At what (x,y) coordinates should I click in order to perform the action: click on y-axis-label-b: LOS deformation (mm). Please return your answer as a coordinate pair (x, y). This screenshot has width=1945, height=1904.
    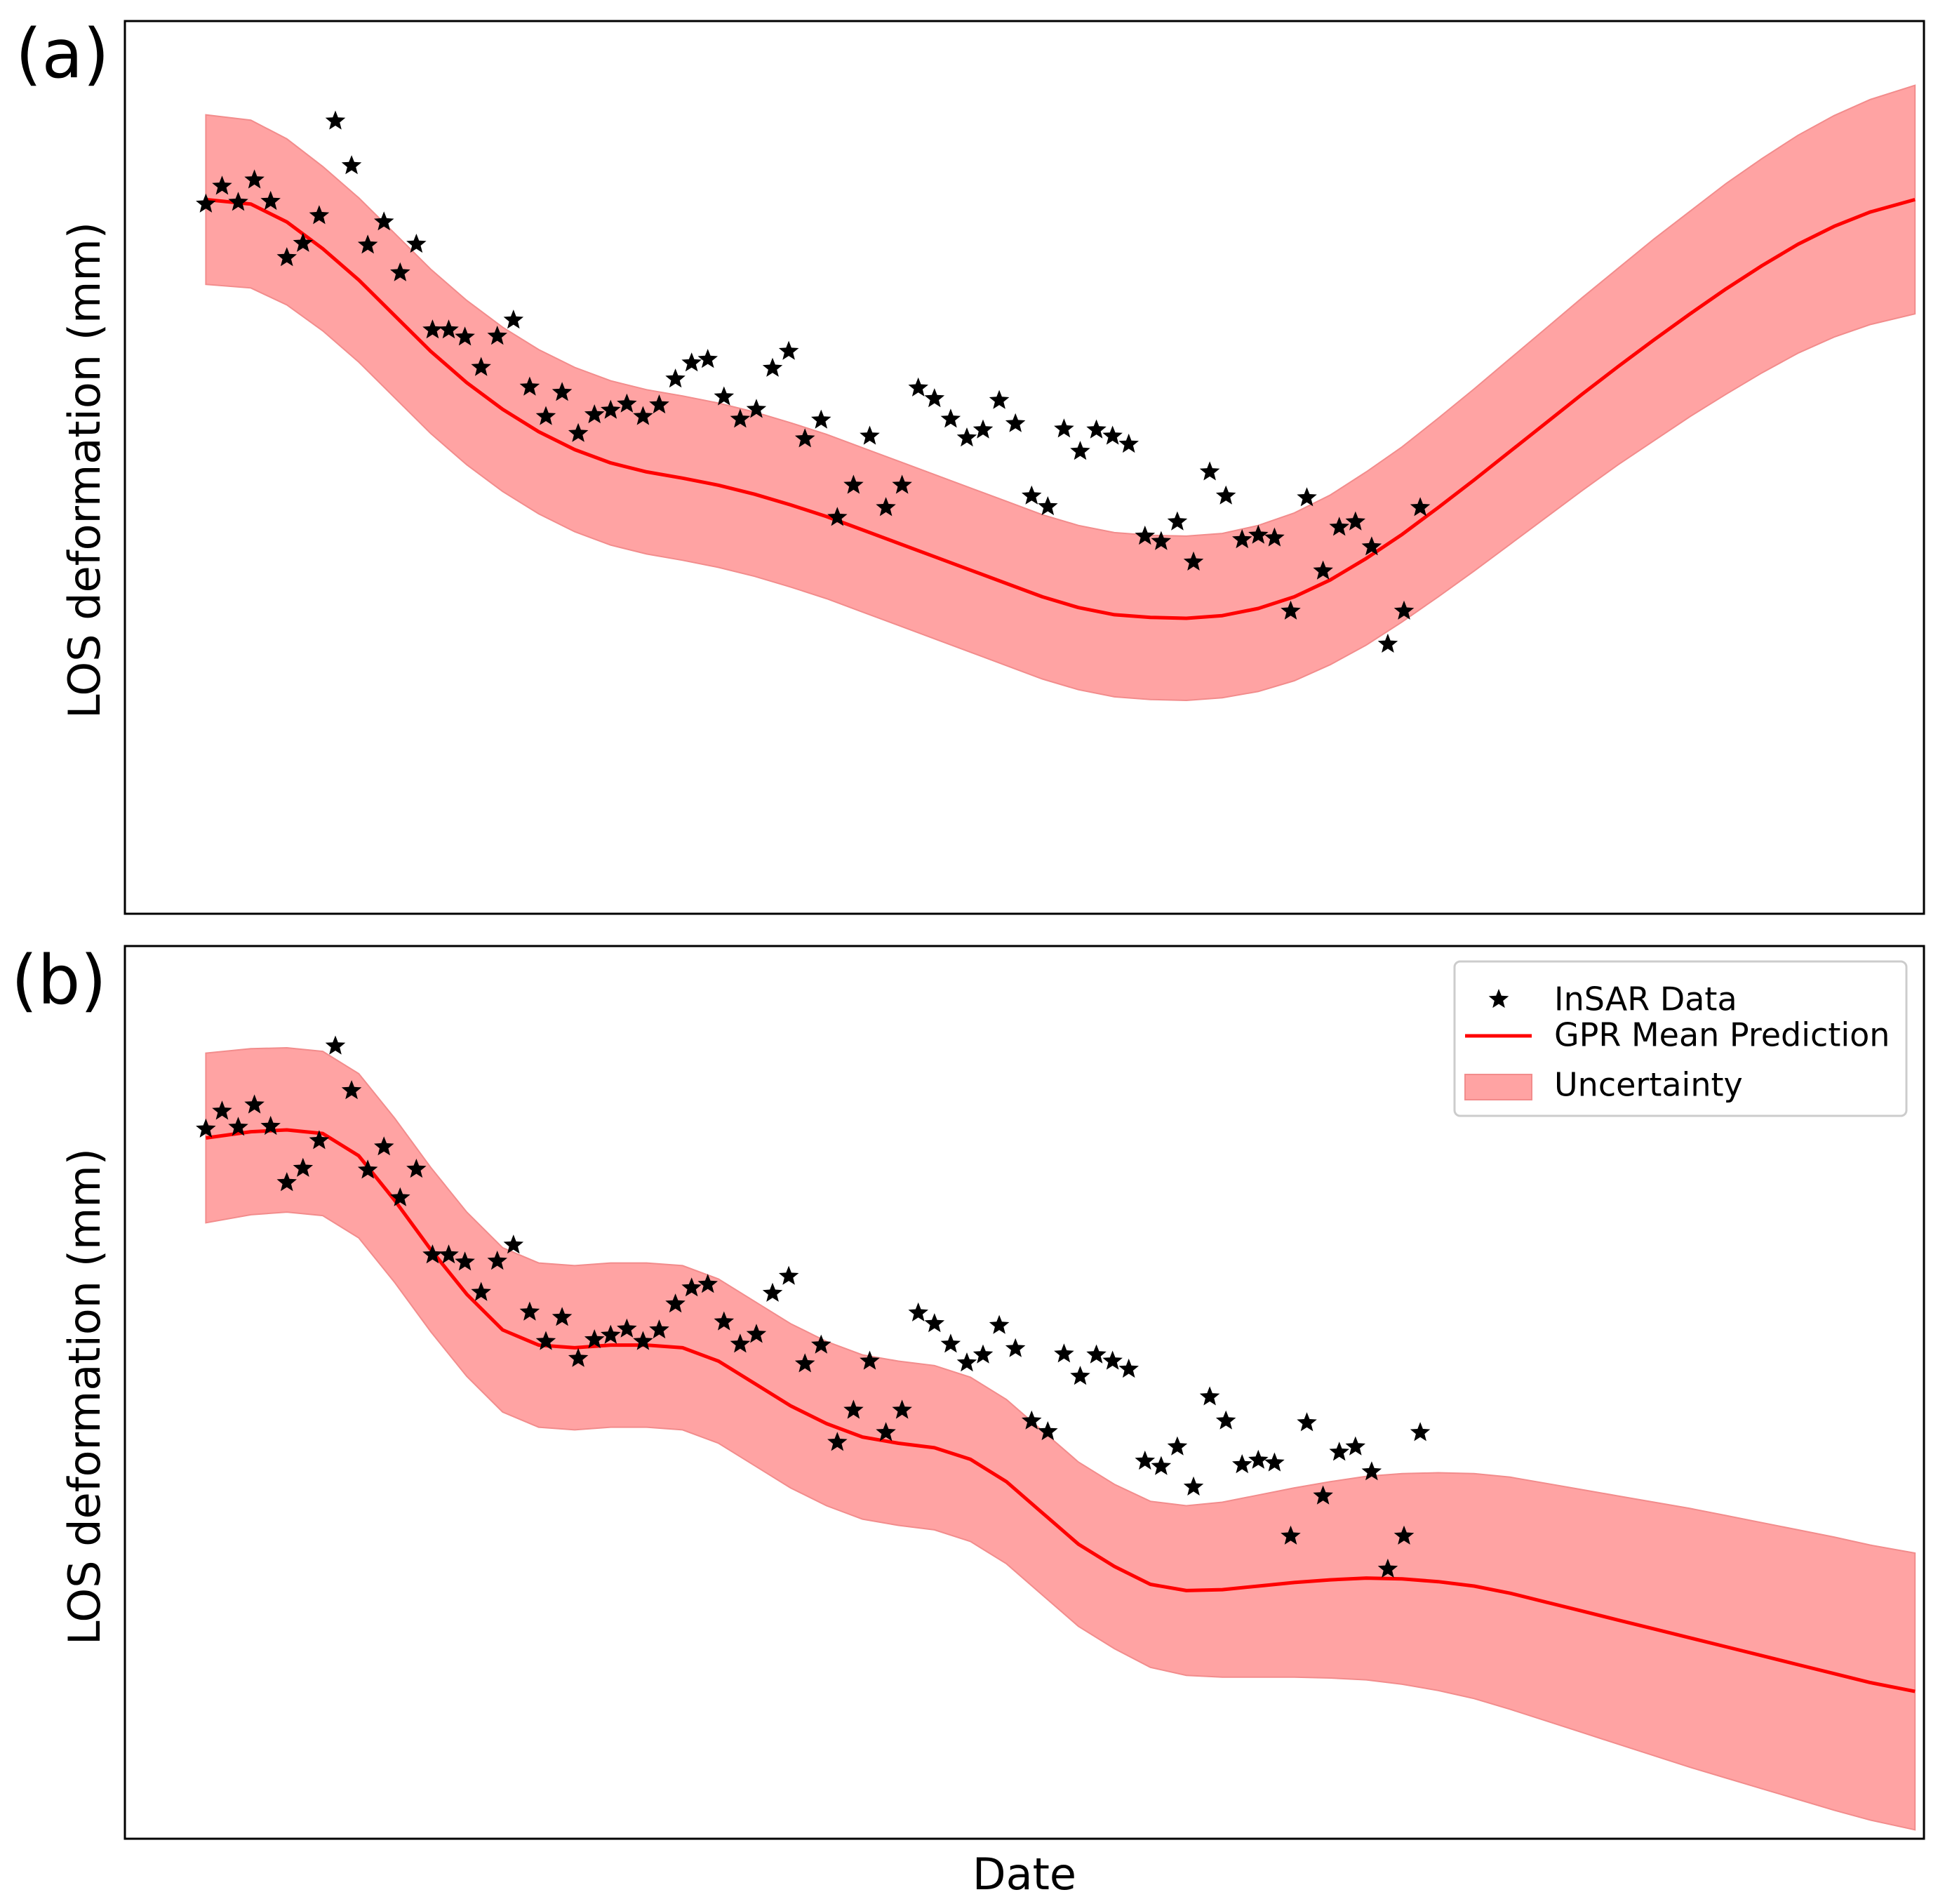
    Looking at the image, I should click on (84, 1397).